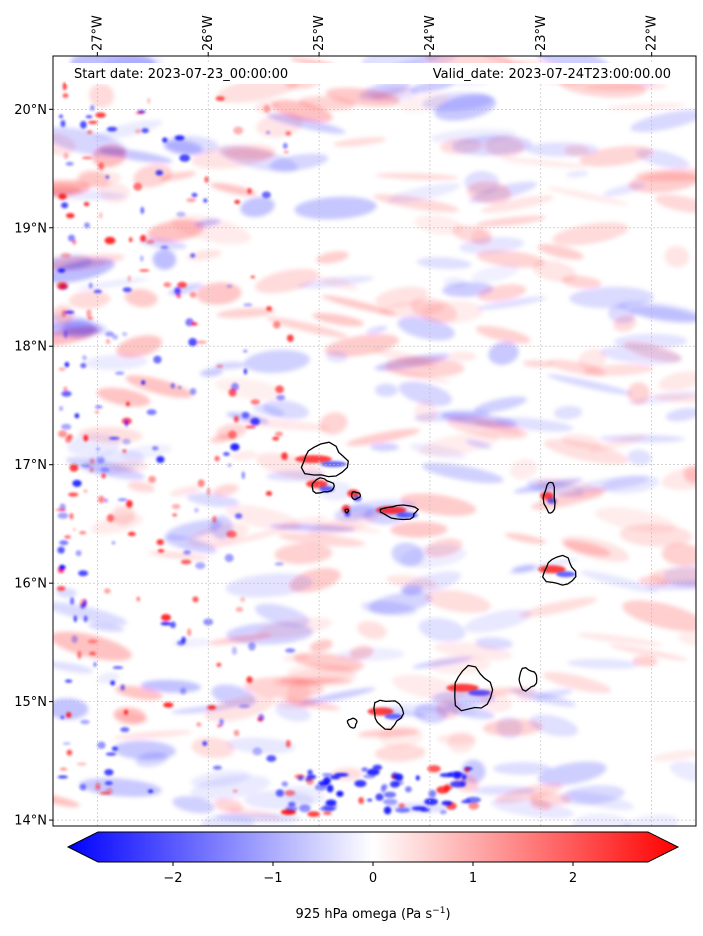  Describe the element at coordinates (373, 878) in the screenshot. I see `colorbar-tick-label: 0` at that location.